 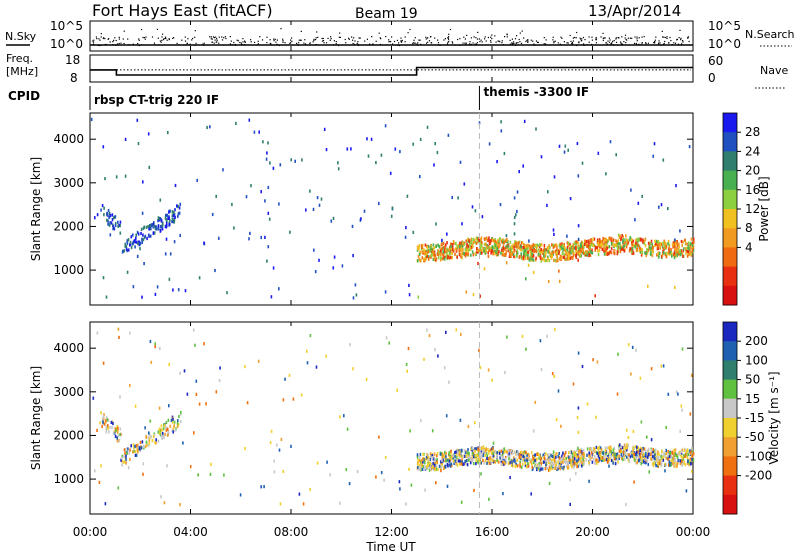 What do you see at coordinates (72, 60) in the screenshot?
I see `freq-tick-top: 18` at bounding box center [72, 60].